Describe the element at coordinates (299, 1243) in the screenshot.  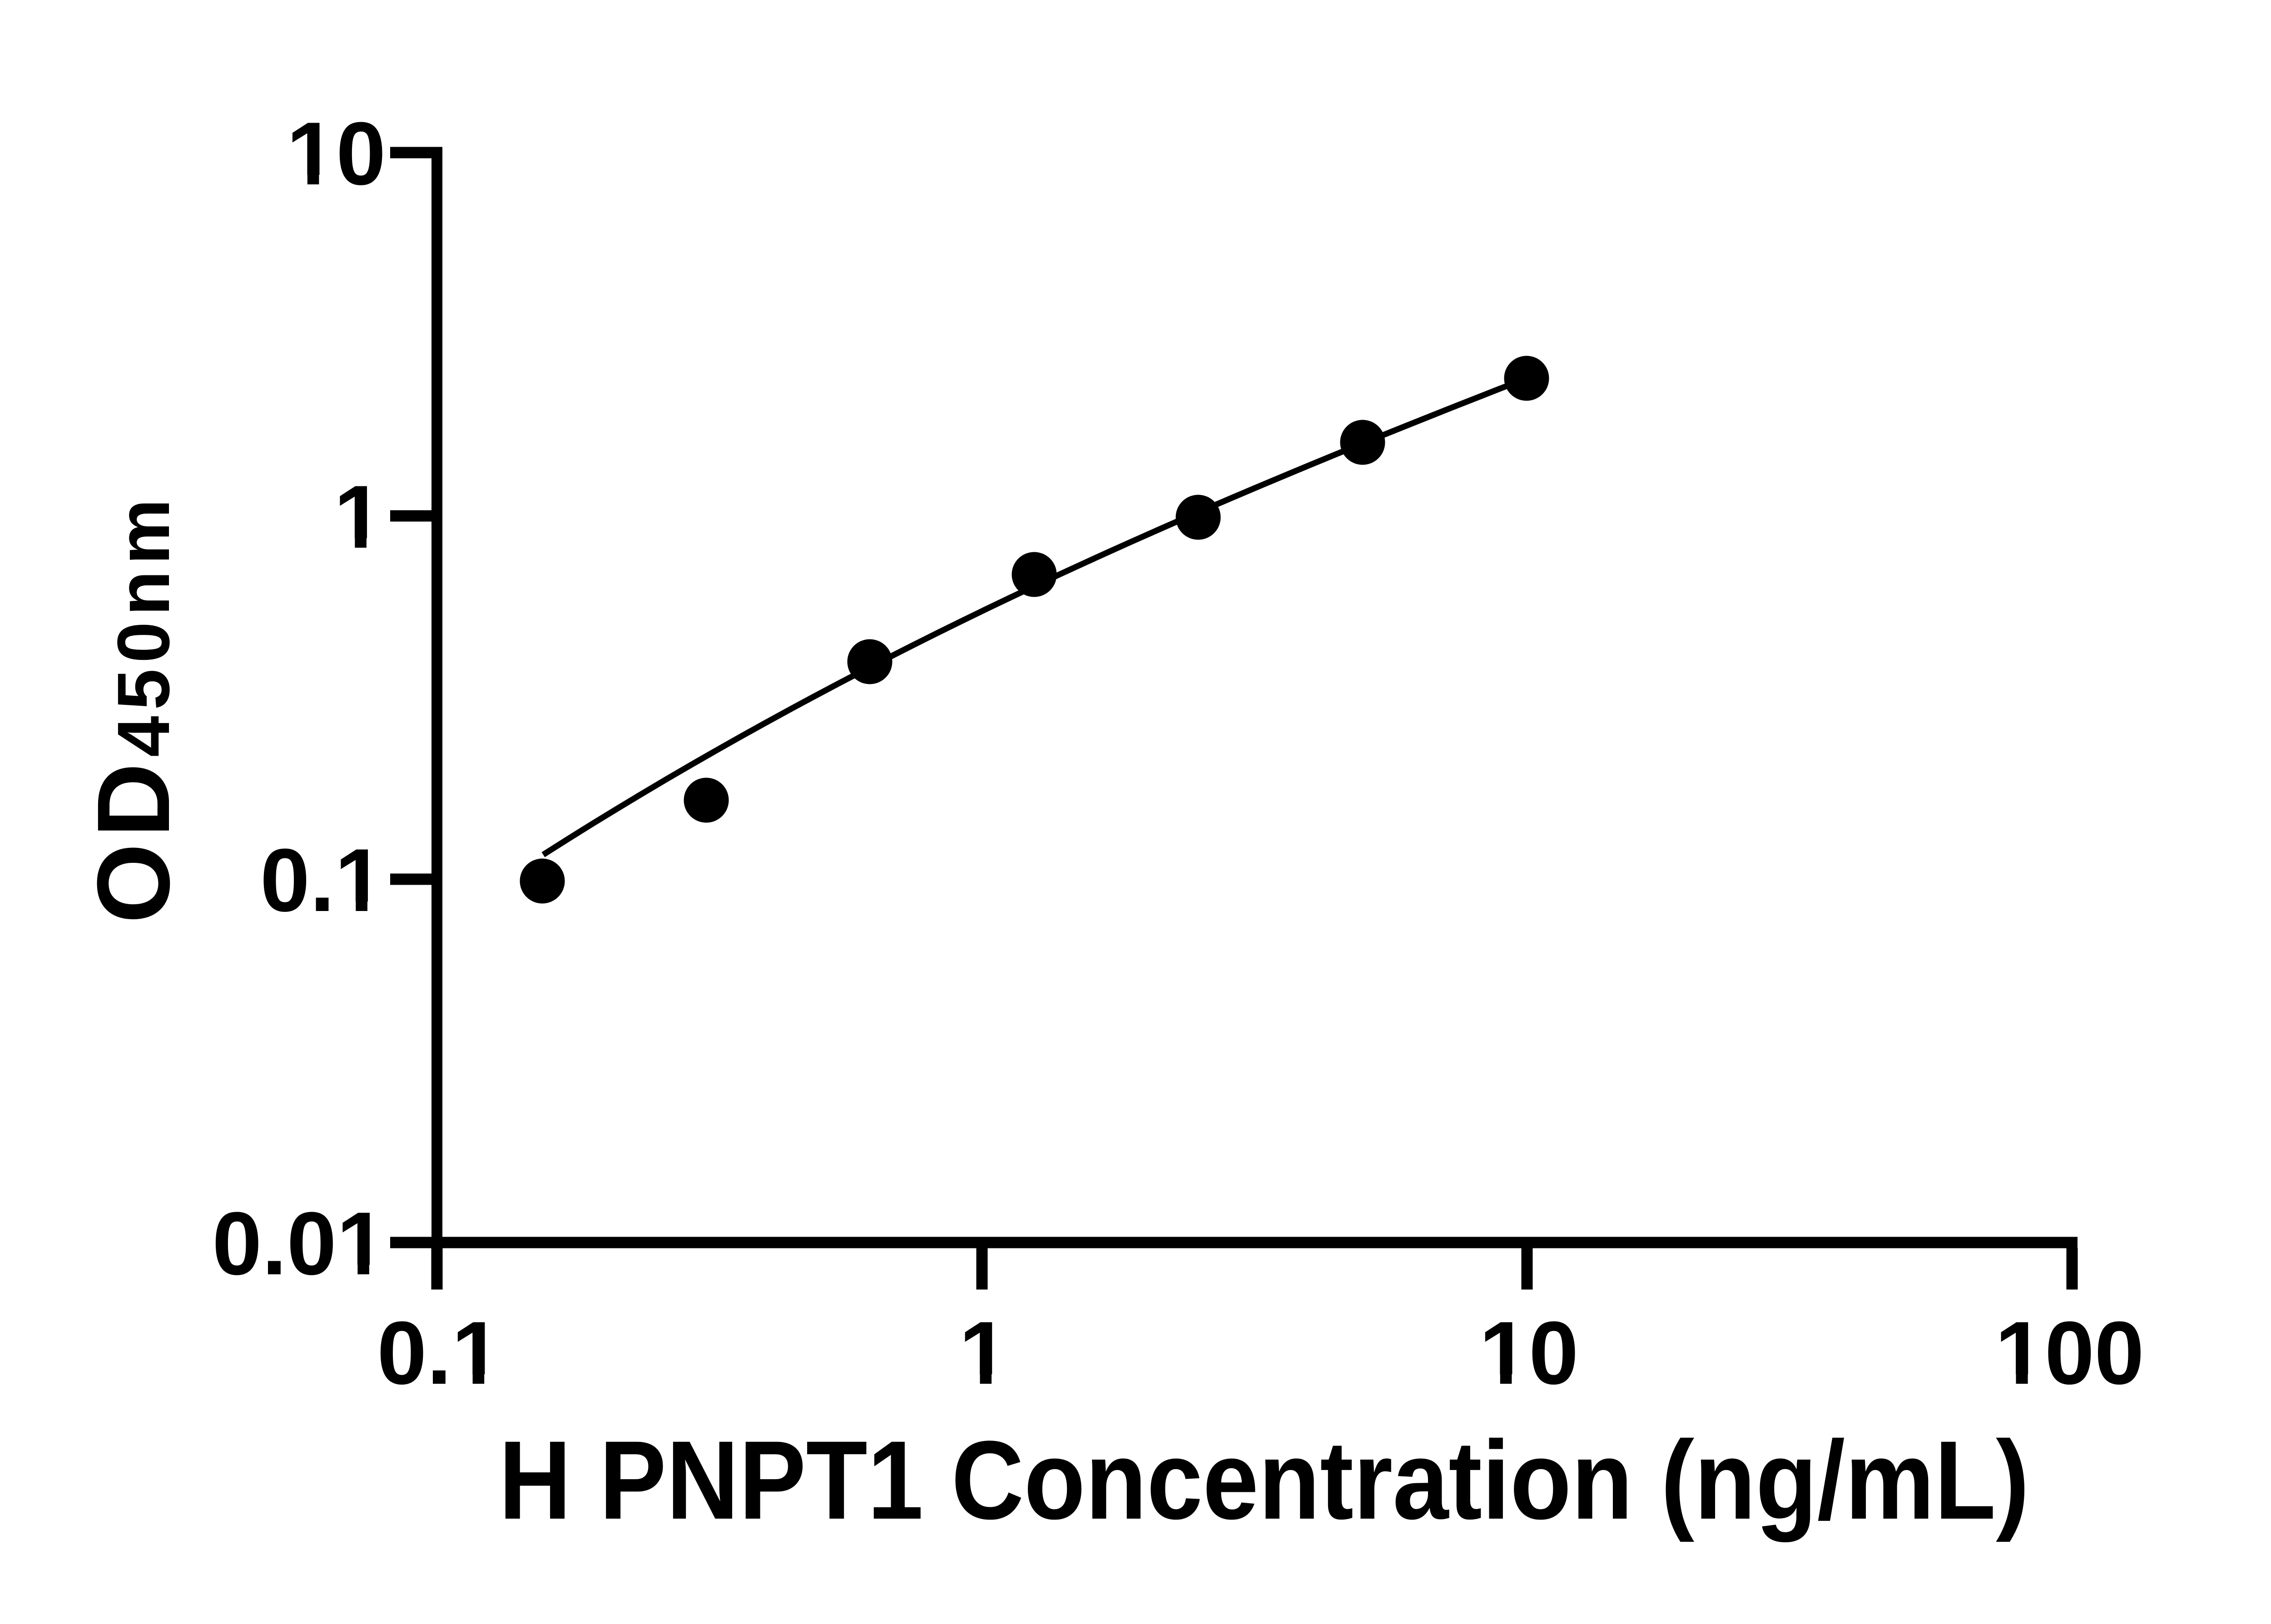
I see `svg-text: 0.01` at that location.